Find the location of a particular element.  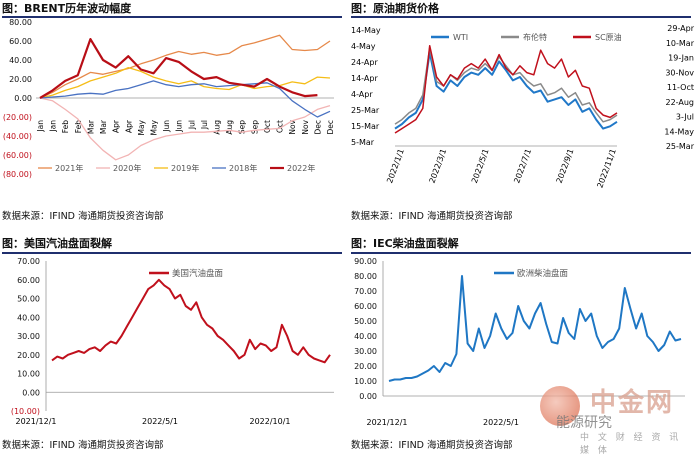

legend-label: 2020年 is located at coordinates (127, 168).